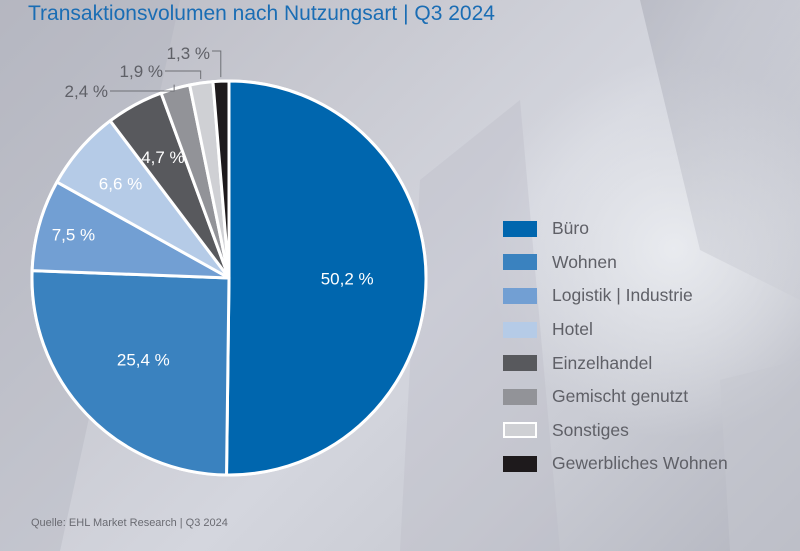 Image resolution: width=800 pixels, height=551 pixels. I want to click on legend-label: Logistik | Industrie, so click(622, 295).